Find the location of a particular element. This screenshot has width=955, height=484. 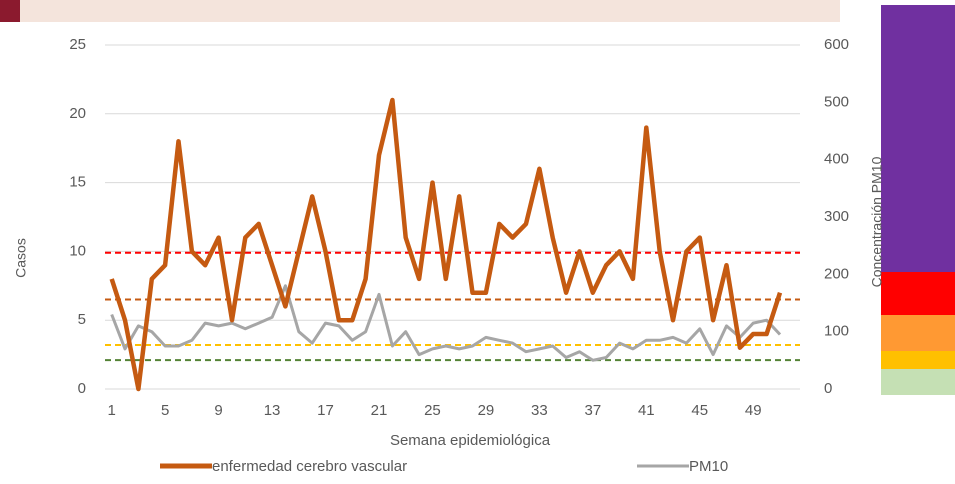

y2-tick-label: 500 is located at coordinates (836, 101).